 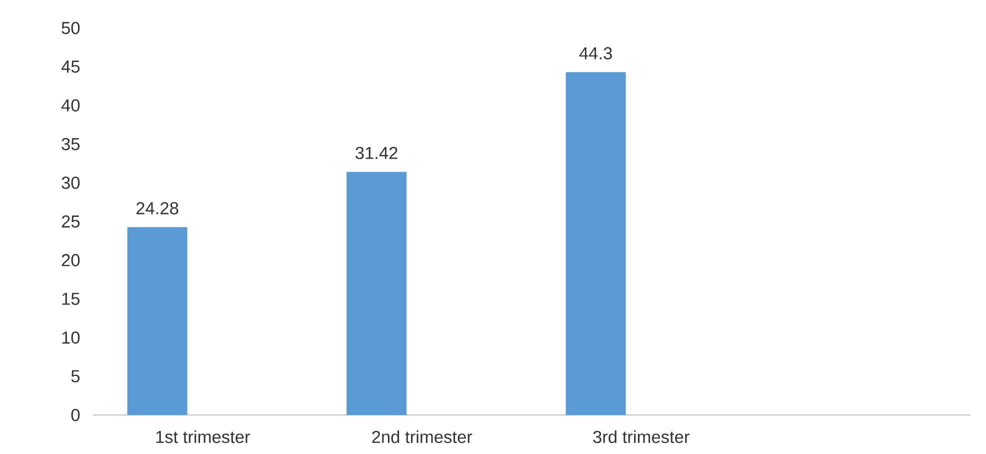 I want to click on y-tick-label: 15, so click(x=71, y=298).